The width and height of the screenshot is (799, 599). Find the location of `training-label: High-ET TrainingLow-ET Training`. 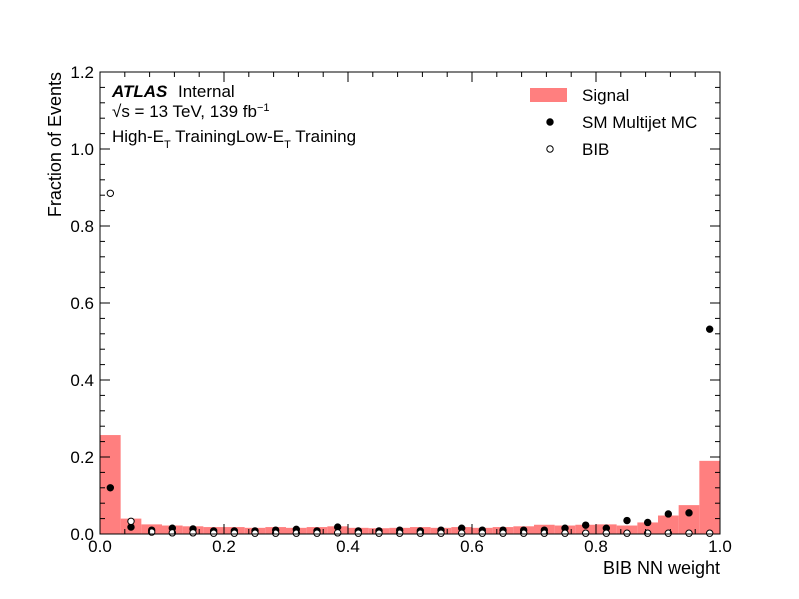

training-label: High-ET TrainingLow-ET Training is located at coordinates (234, 139).